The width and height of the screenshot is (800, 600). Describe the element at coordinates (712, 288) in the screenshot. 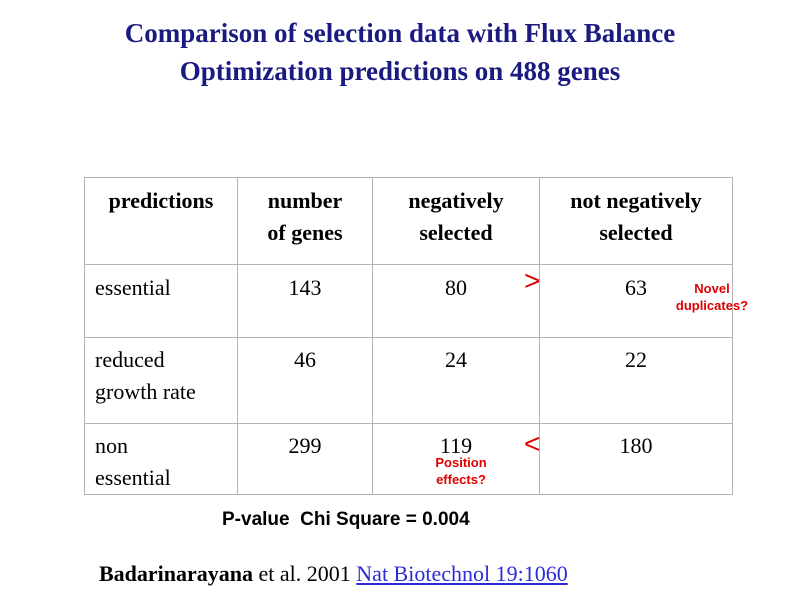

I see `novel-duplicates-note-line-1: Novel` at that location.